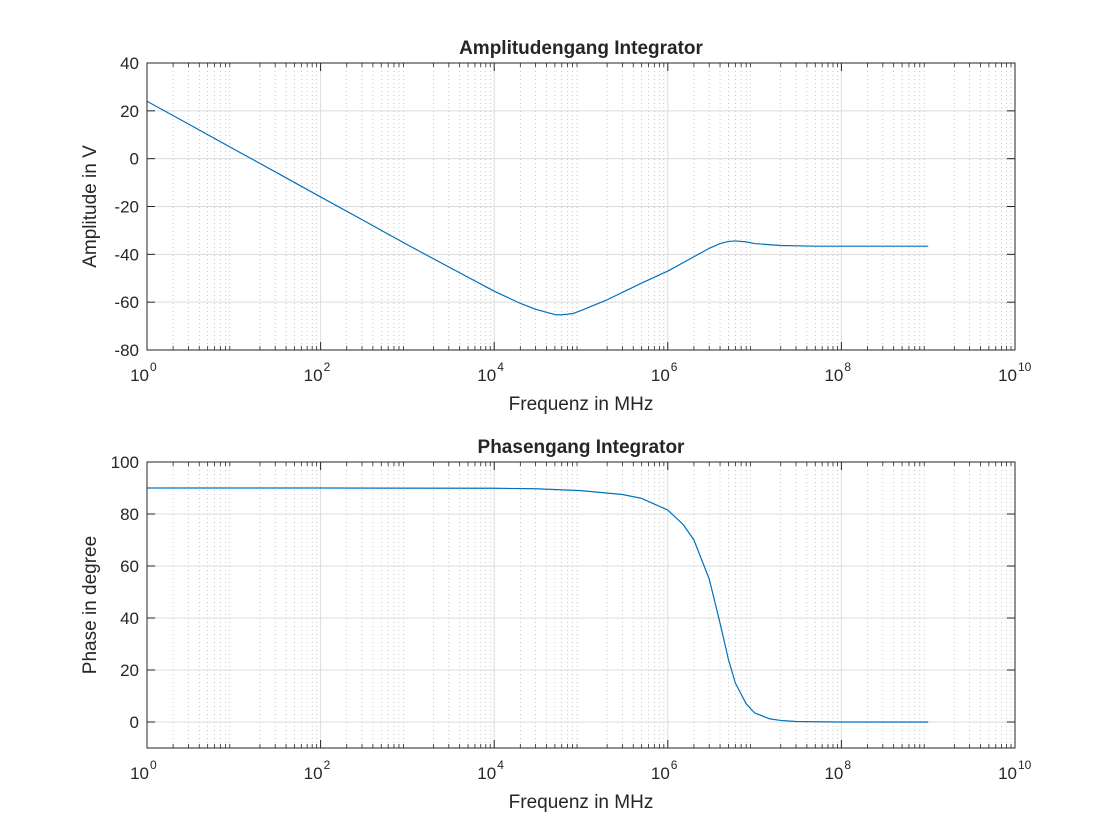 Image resolution: width=1120 pixels, height=840 pixels. I want to click on phase-y-tick-label: 100, so click(125, 462).